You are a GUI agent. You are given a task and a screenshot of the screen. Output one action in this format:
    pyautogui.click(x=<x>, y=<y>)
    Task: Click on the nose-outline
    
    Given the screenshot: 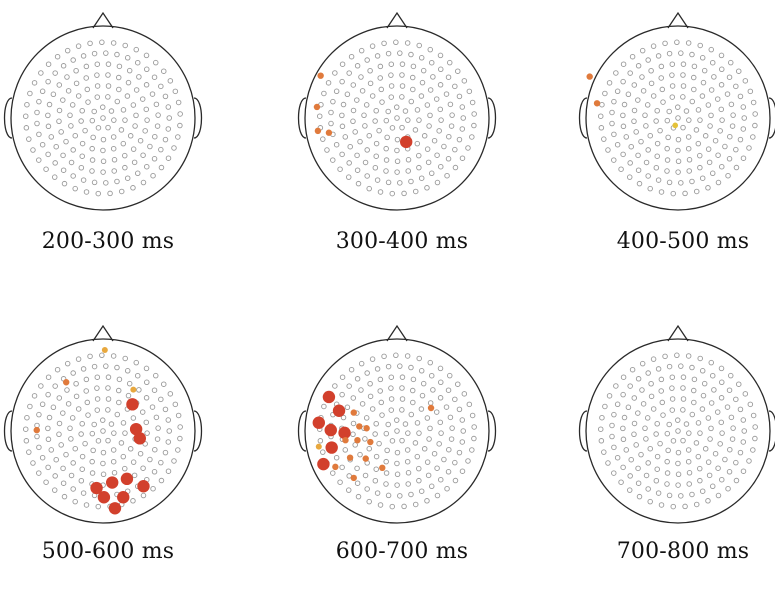 What is the action you would take?
    pyautogui.click(x=103, y=20)
    